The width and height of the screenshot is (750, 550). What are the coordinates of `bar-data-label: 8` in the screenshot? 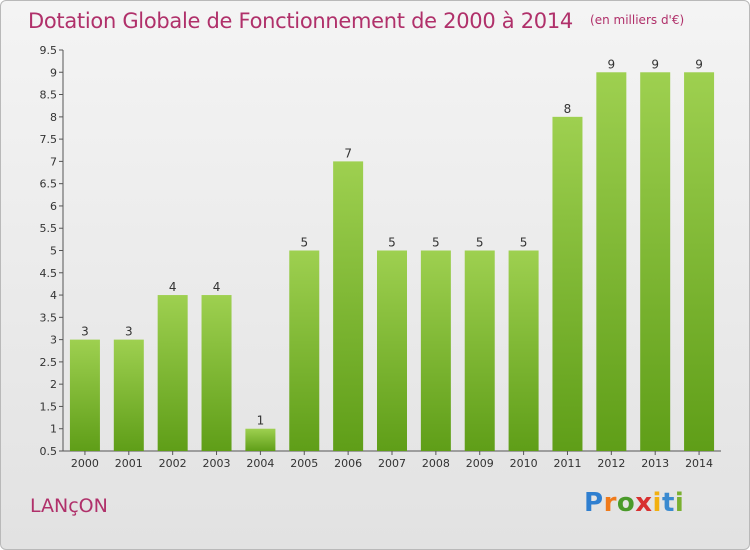 It's located at (568, 109).